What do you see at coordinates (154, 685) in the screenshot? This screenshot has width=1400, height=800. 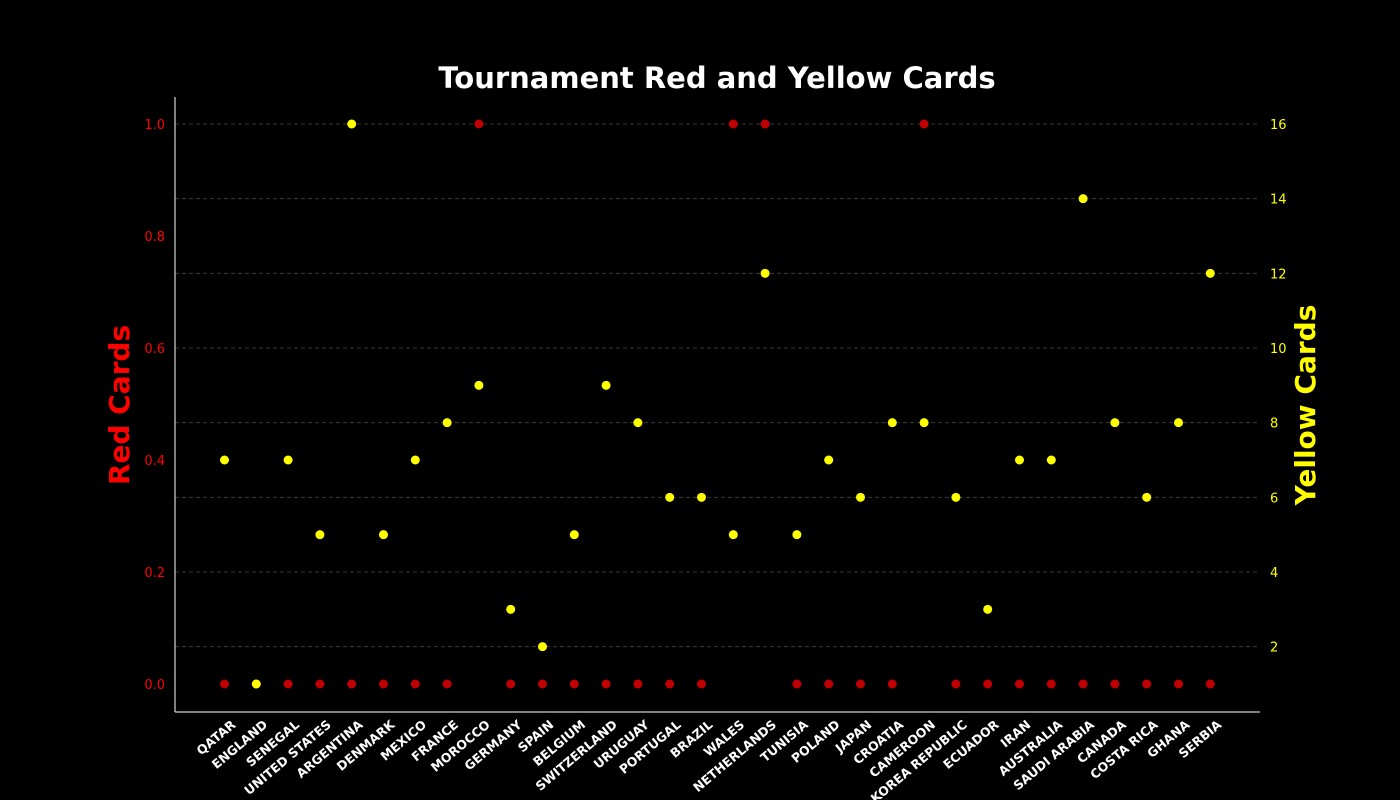 I see `left-tick-label: 0.0` at bounding box center [154, 685].